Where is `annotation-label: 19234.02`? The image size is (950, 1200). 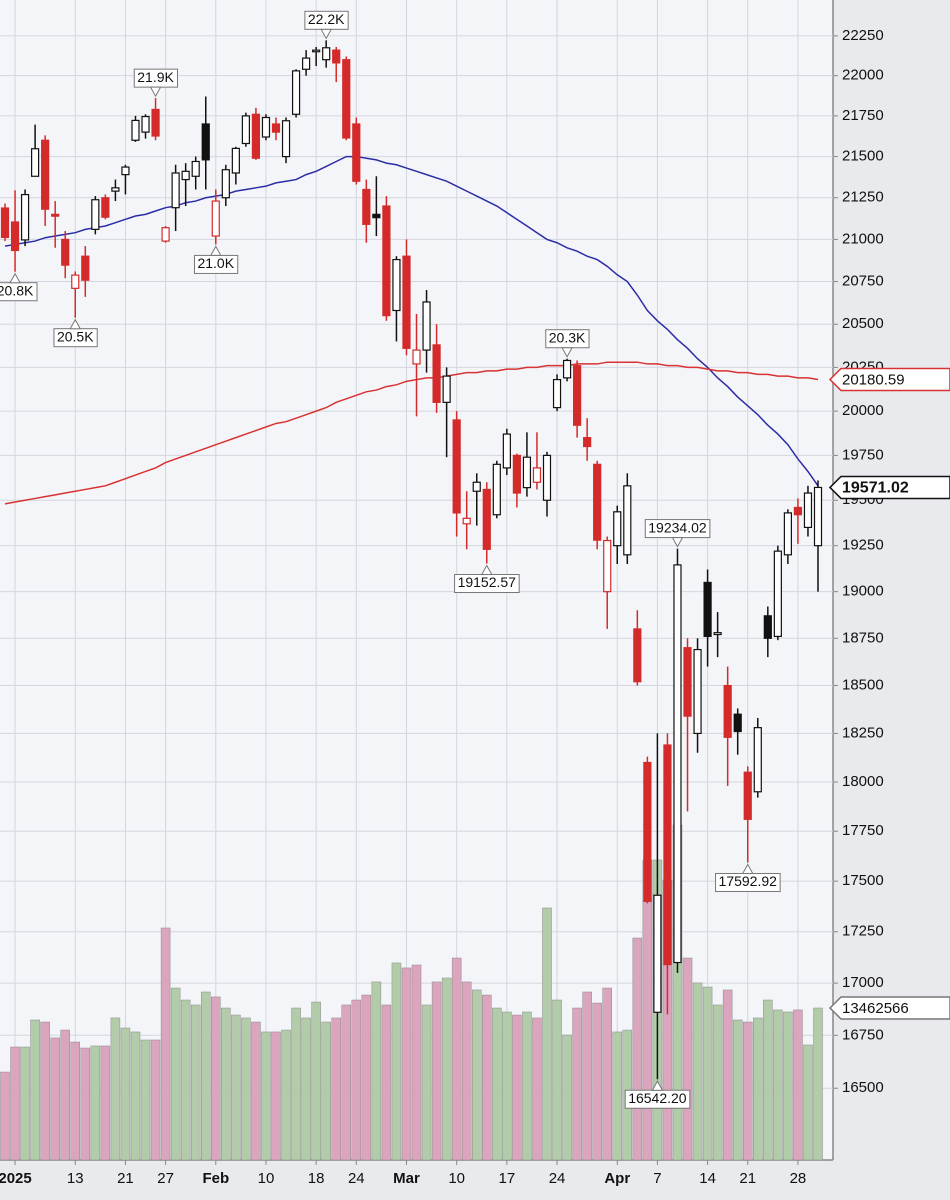 annotation-label: 19234.02 is located at coordinates (677, 527).